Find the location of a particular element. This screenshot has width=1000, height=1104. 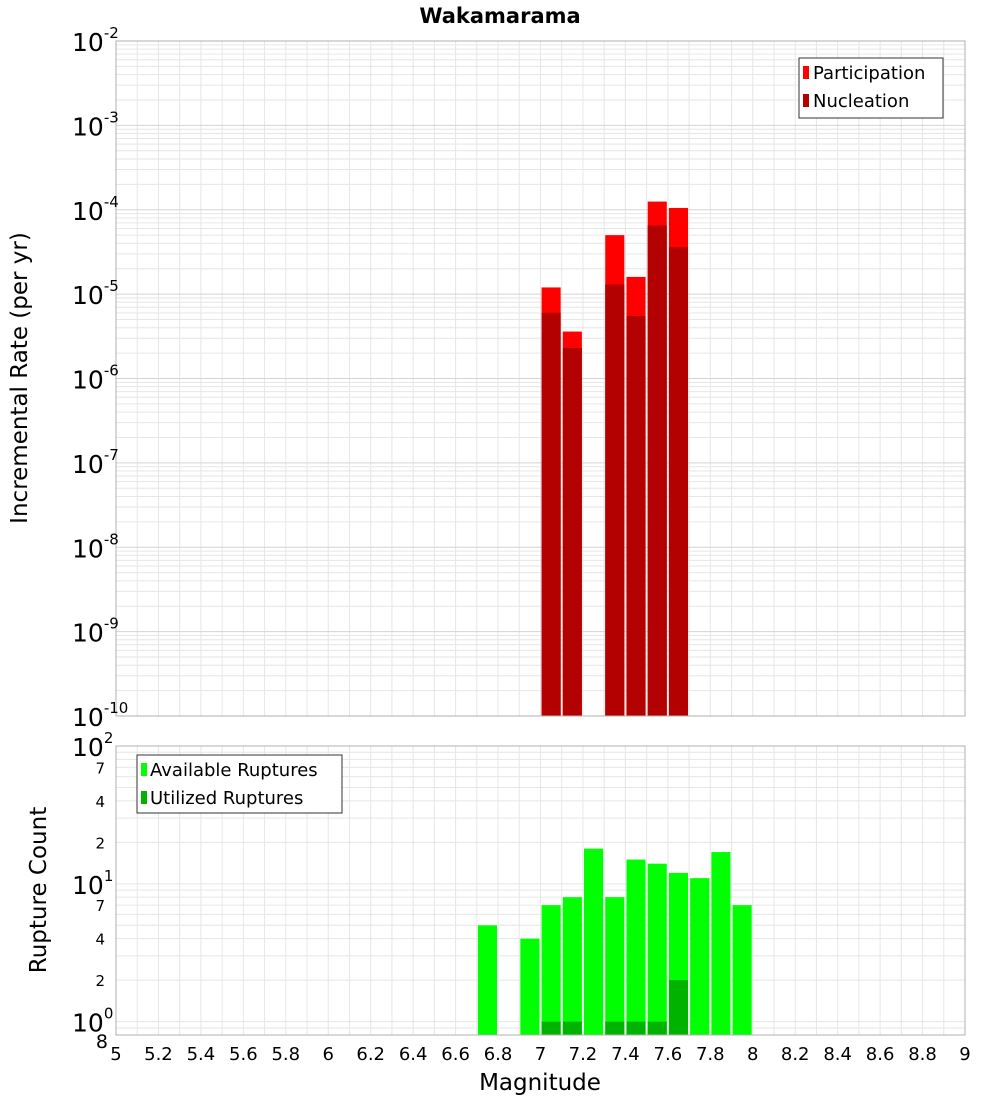

legend-label-utilized: Utilized Ruptures is located at coordinates (226, 798).